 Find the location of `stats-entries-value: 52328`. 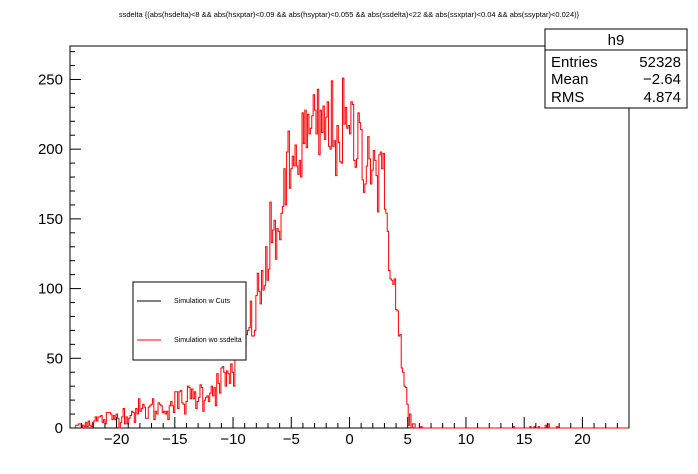

stats-entries-value: 52328 is located at coordinates (660, 62).